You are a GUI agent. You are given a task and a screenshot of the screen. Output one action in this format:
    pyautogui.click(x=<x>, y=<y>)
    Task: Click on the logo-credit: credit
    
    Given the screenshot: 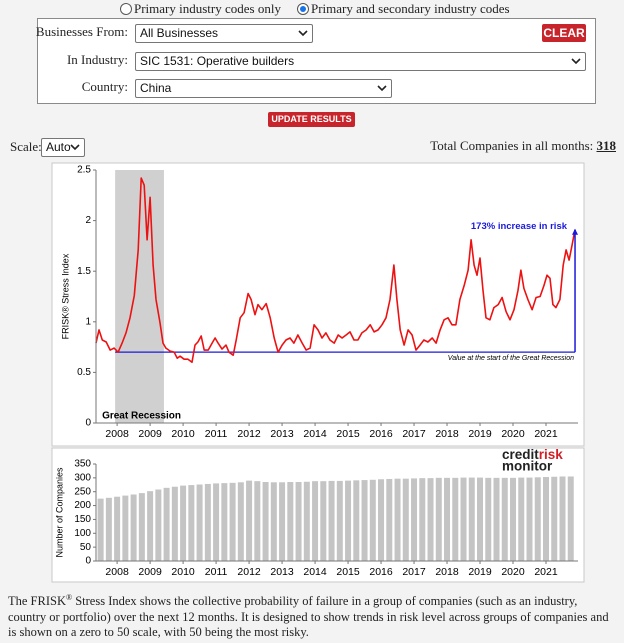 What is the action you would take?
    pyautogui.click(x=520, y=454)
    